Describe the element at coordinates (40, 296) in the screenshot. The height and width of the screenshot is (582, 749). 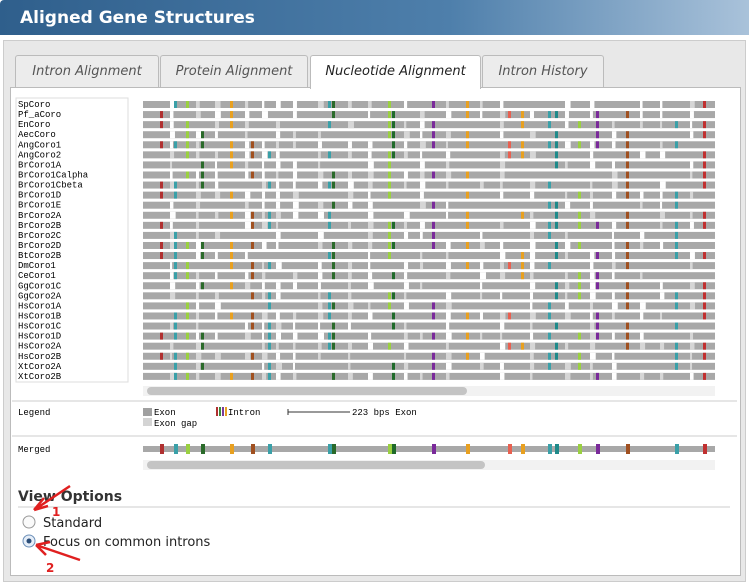
I see `gene-name: GgCoro2A` at that location.